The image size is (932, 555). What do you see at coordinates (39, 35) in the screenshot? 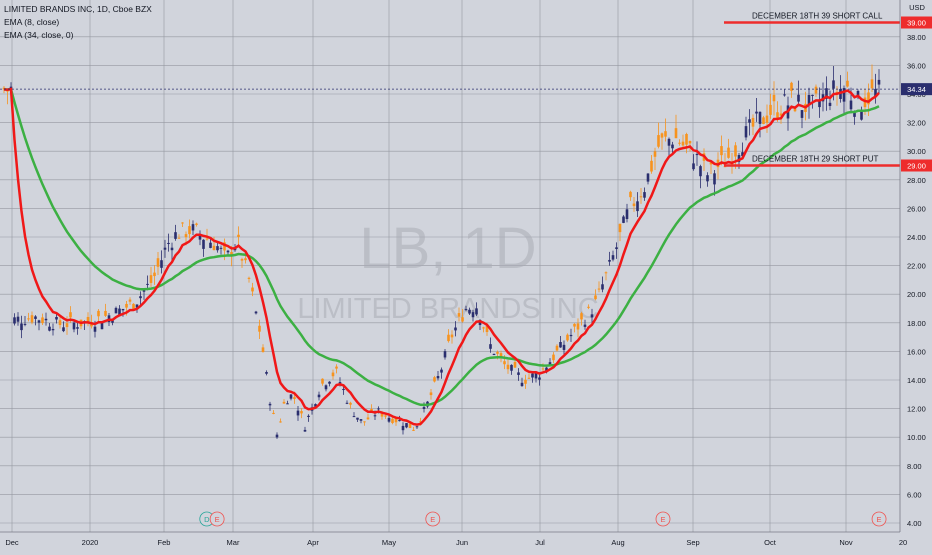
I see `ema-slow-label: EMA (34, close, 0)` at bounding box center [39, 35].